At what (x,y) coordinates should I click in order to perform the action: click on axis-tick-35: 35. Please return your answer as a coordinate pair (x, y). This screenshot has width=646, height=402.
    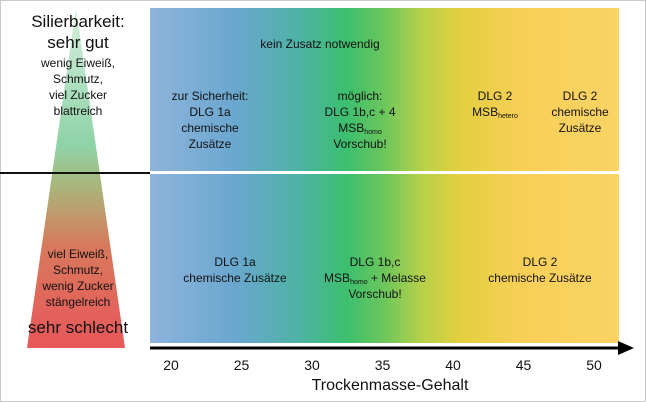
    Looking at the image, I should click on (382, 365).